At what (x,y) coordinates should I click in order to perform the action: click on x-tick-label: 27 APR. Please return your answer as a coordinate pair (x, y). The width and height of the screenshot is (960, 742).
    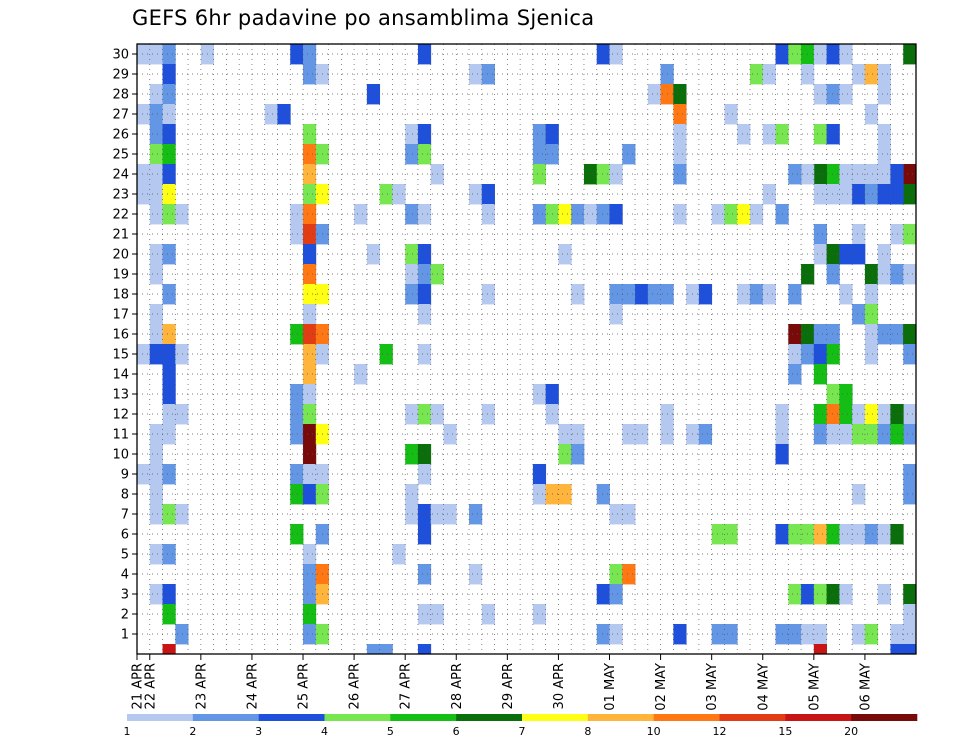
    Looking at the image, I should click on (406, 686).